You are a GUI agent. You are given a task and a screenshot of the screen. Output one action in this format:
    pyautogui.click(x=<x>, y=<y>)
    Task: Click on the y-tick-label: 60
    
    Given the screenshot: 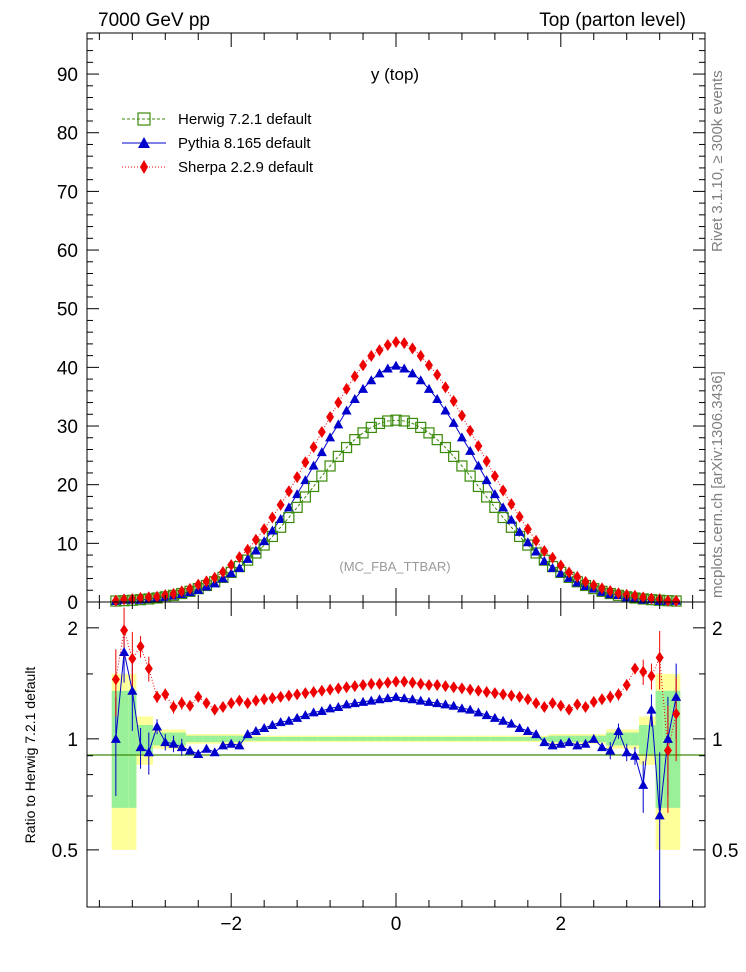 What is the action you would take?
    pyautogui.click(x=67, y=251)
    